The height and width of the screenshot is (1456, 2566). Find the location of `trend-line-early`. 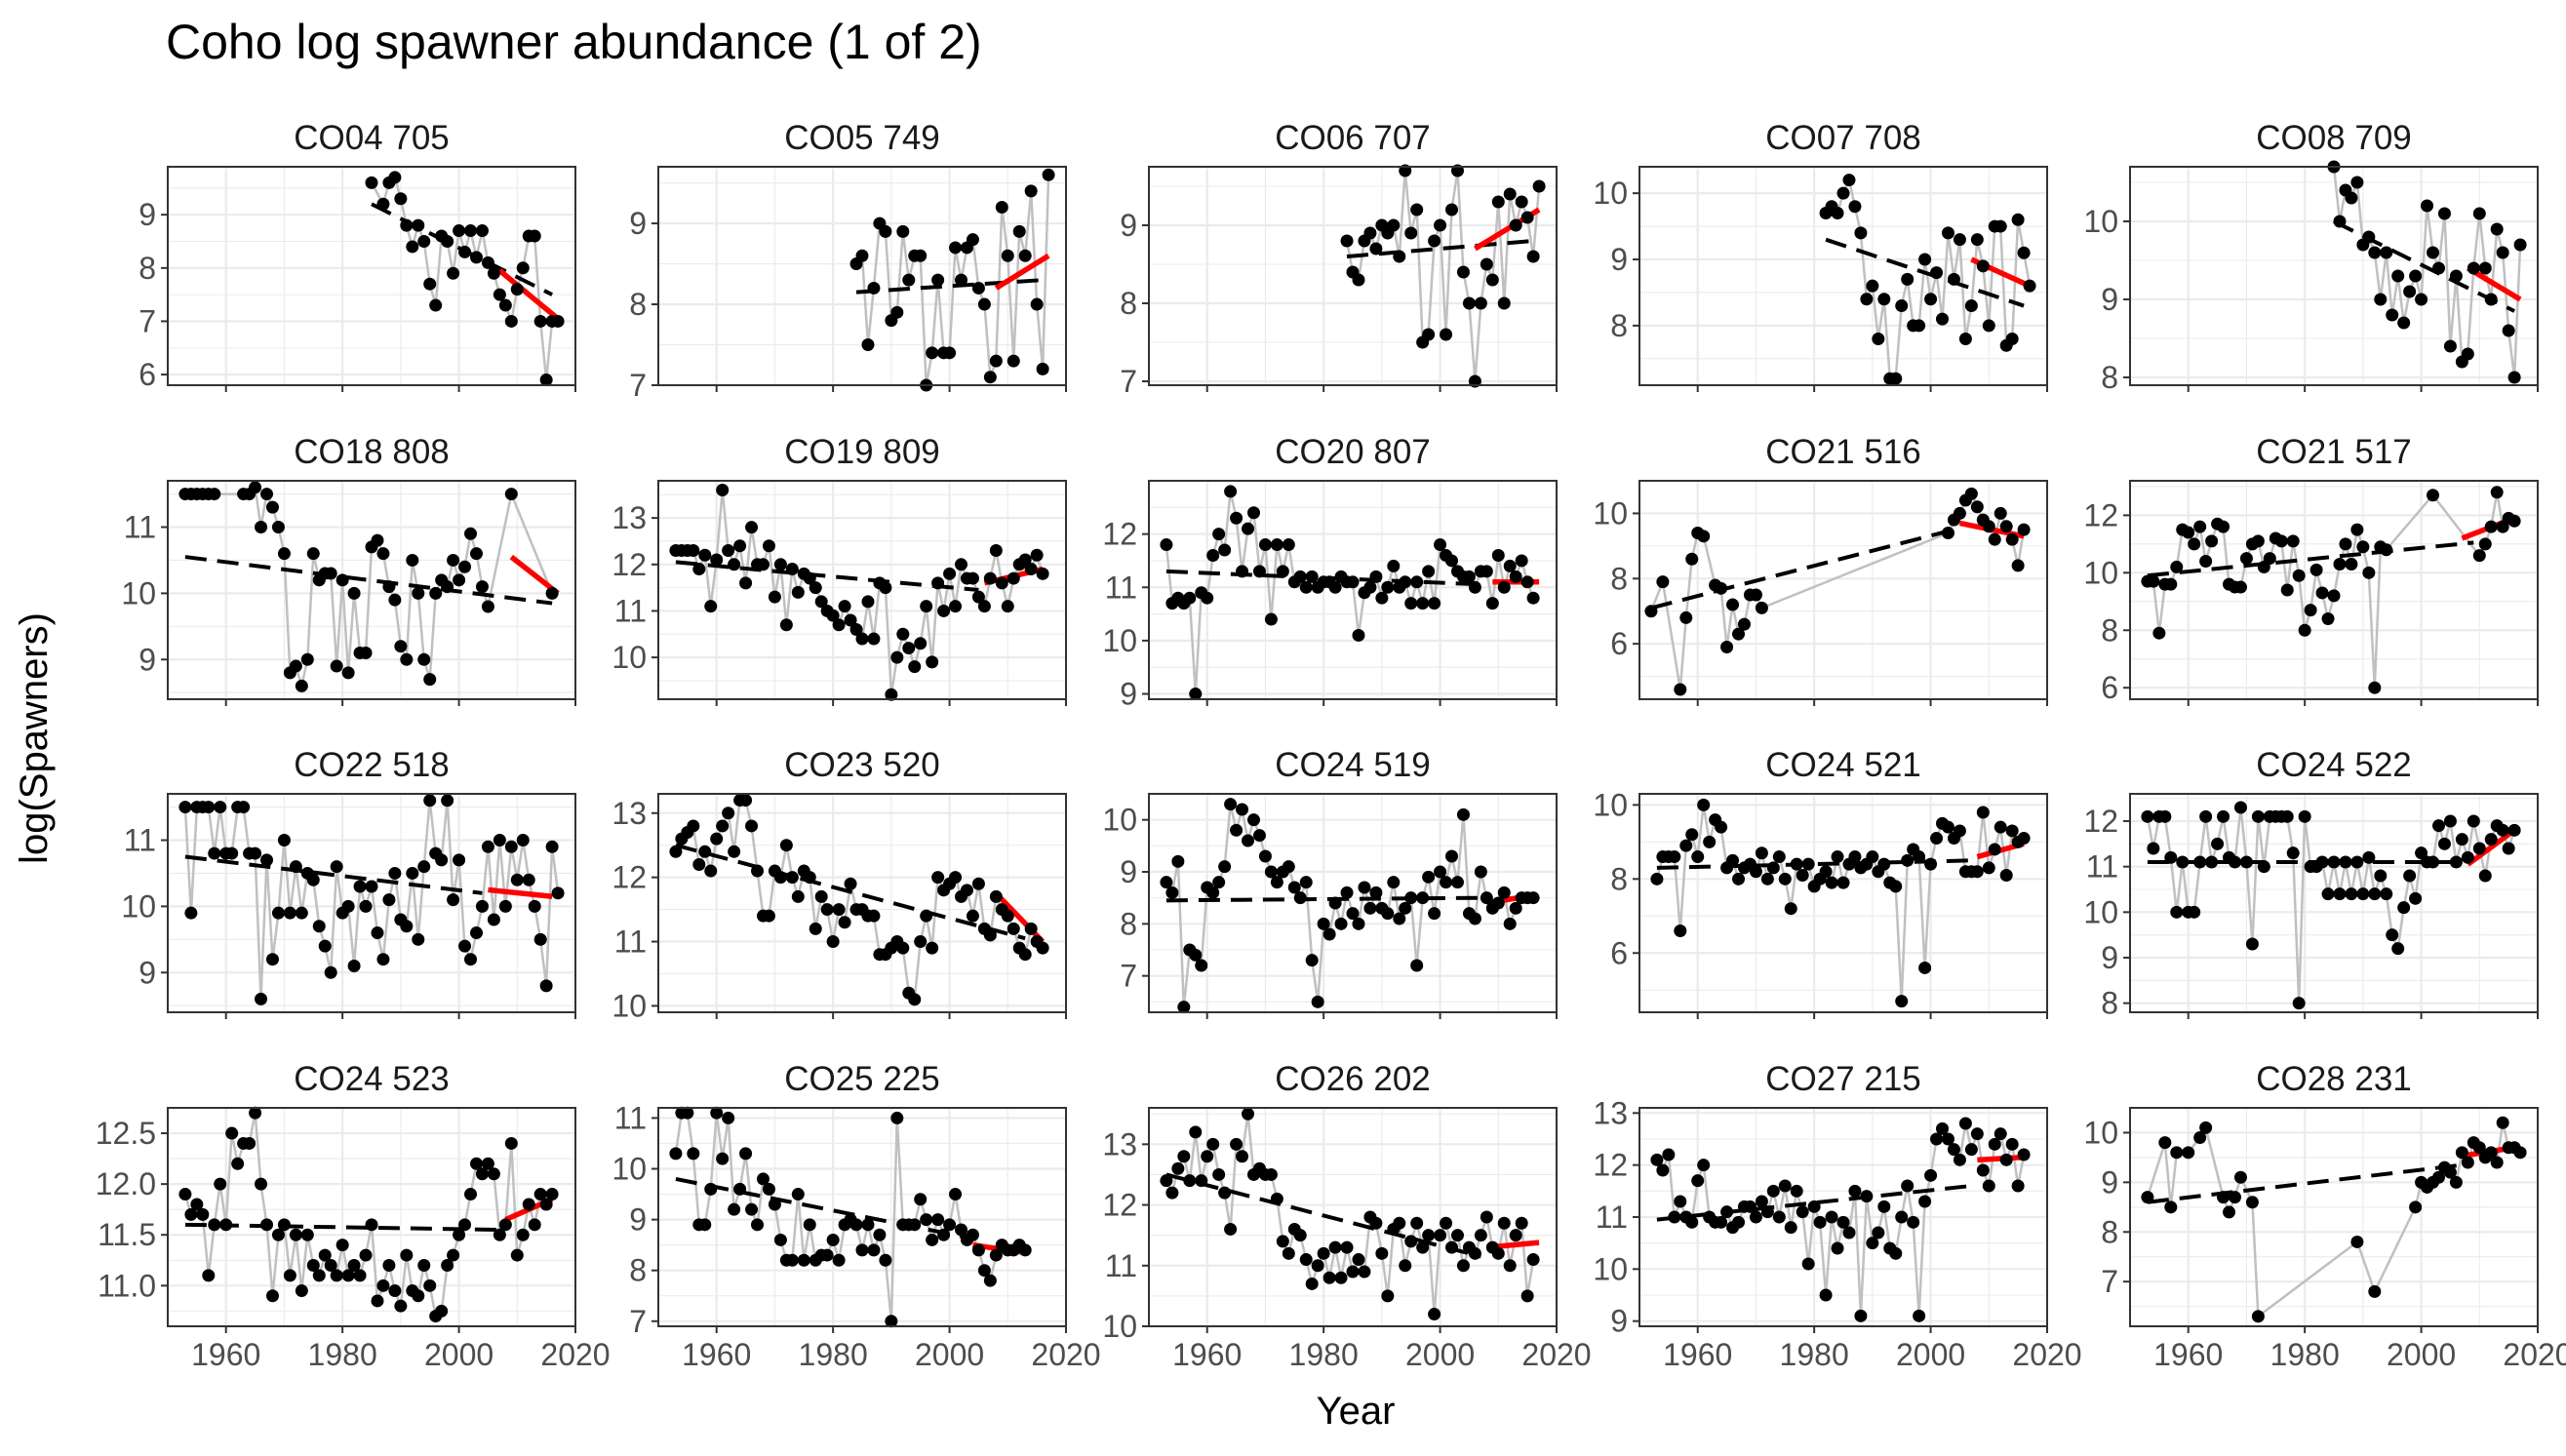

trend-line-early is located at coordinates (1323, 1215).